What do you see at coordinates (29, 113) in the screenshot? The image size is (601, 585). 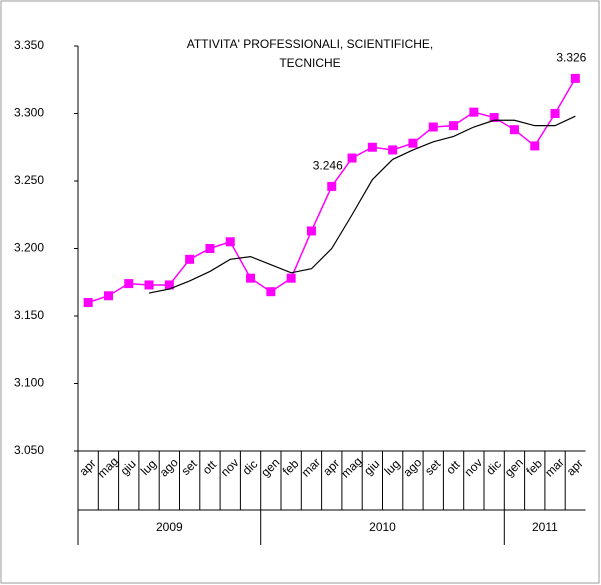 I see `y-tick-label: 3.300` at bounding box center [29, 113].